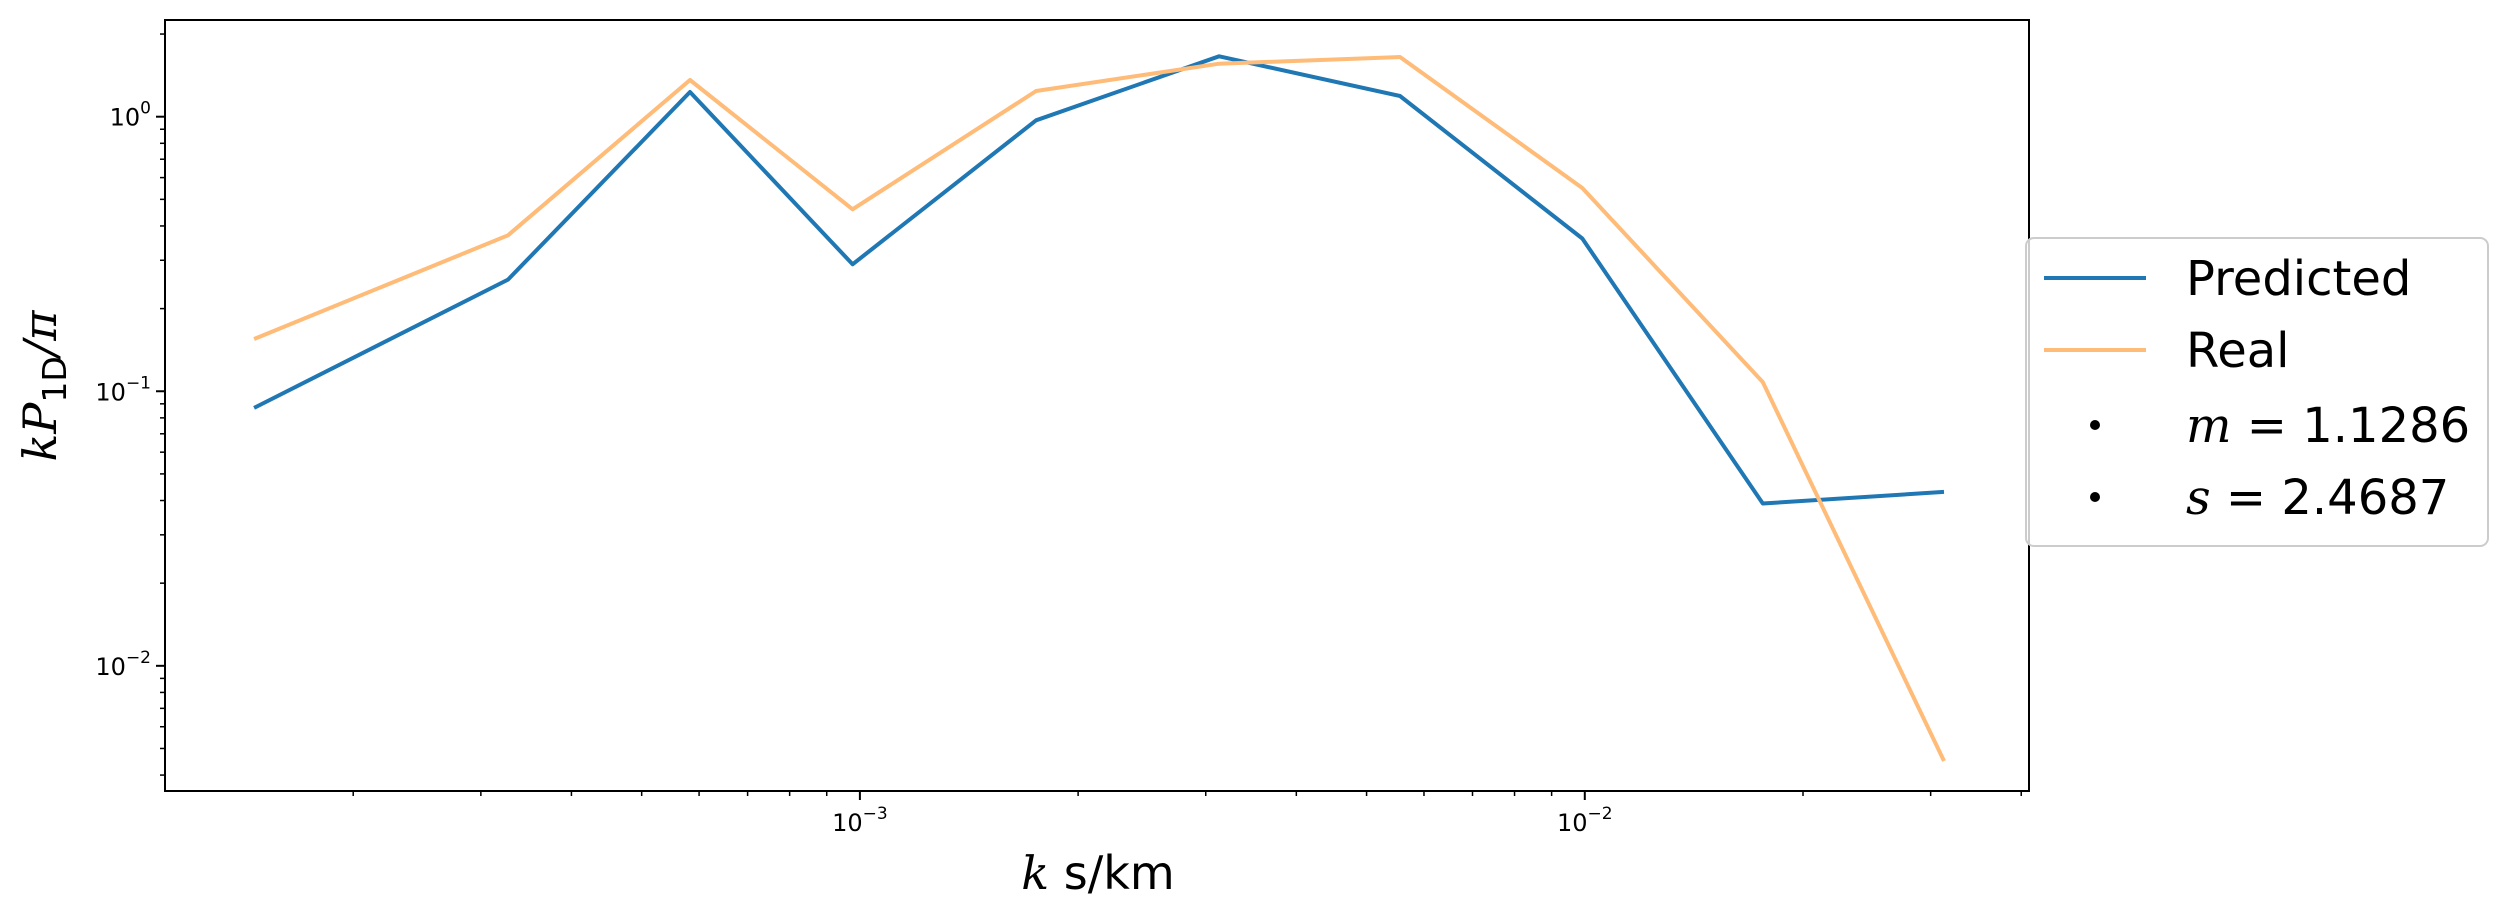  What do you see at coordinates (123, 664) in the screenshot?
I see `y-tick-label: 10⁻²` at bounding box center [123, 664].